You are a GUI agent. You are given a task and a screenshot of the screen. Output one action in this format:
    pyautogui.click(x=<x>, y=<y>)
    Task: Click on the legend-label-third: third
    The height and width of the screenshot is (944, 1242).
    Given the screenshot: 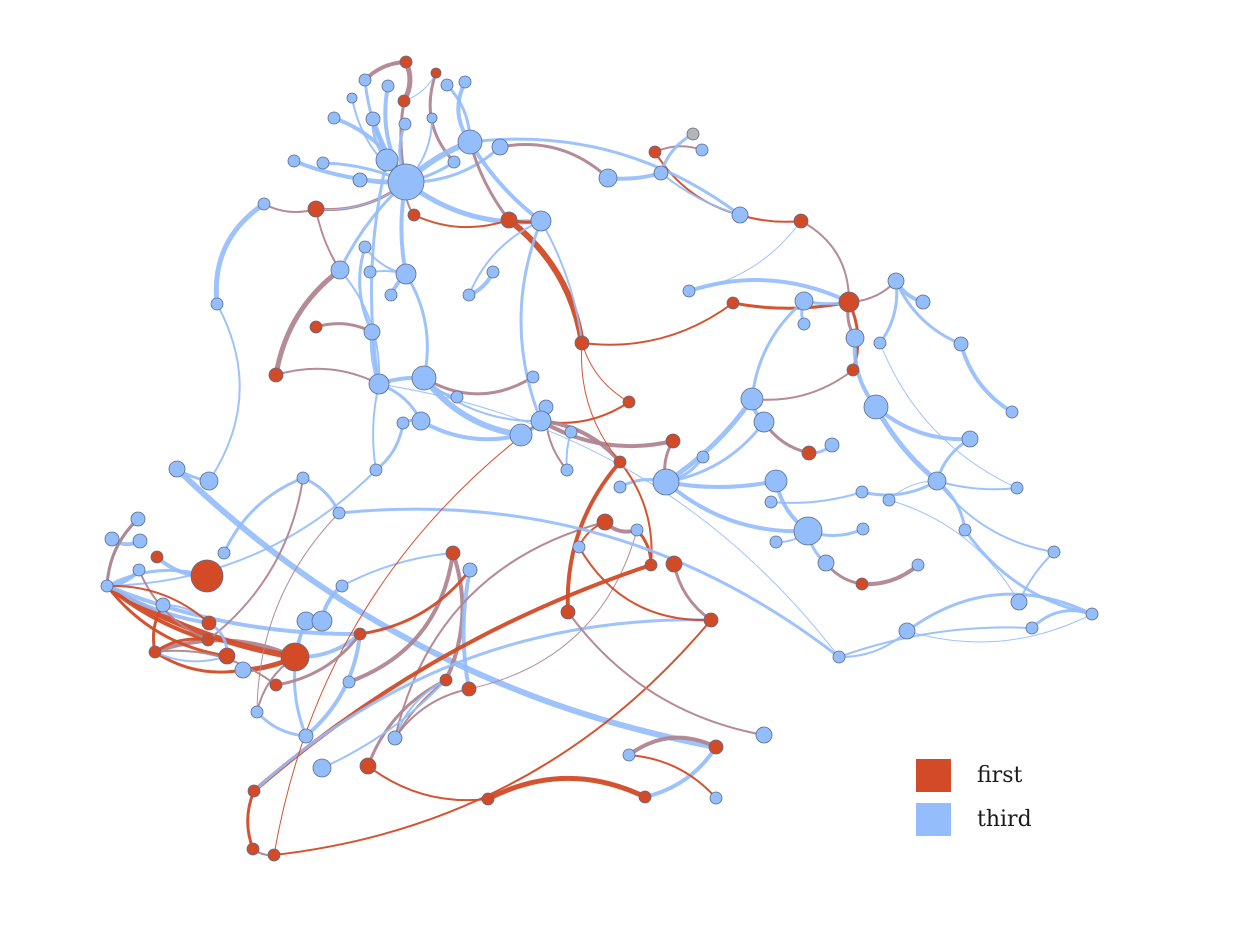 What is the action you would take?
    pyautogui.click(x=1004, y=819)
    